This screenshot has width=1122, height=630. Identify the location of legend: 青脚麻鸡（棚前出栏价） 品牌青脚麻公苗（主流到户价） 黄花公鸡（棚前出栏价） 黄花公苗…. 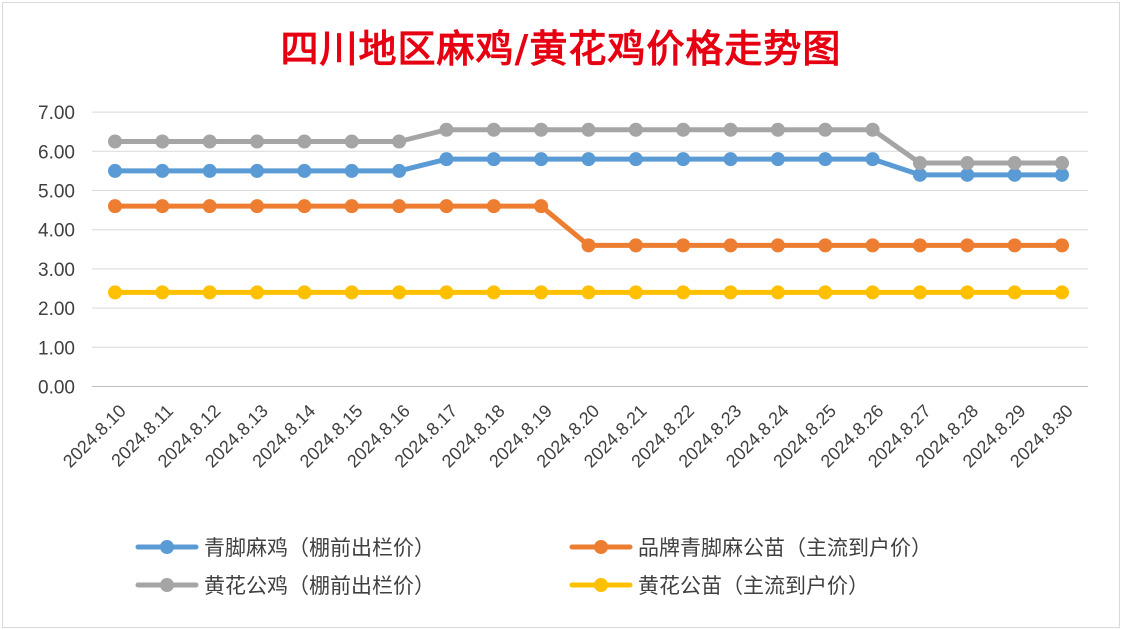
(533, 567).